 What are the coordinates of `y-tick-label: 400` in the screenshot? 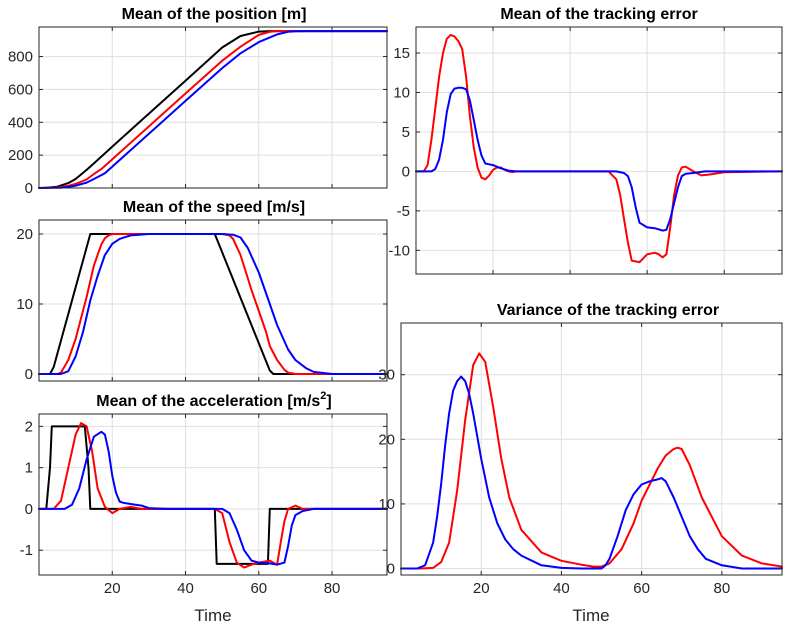 It's located at (20, 122).